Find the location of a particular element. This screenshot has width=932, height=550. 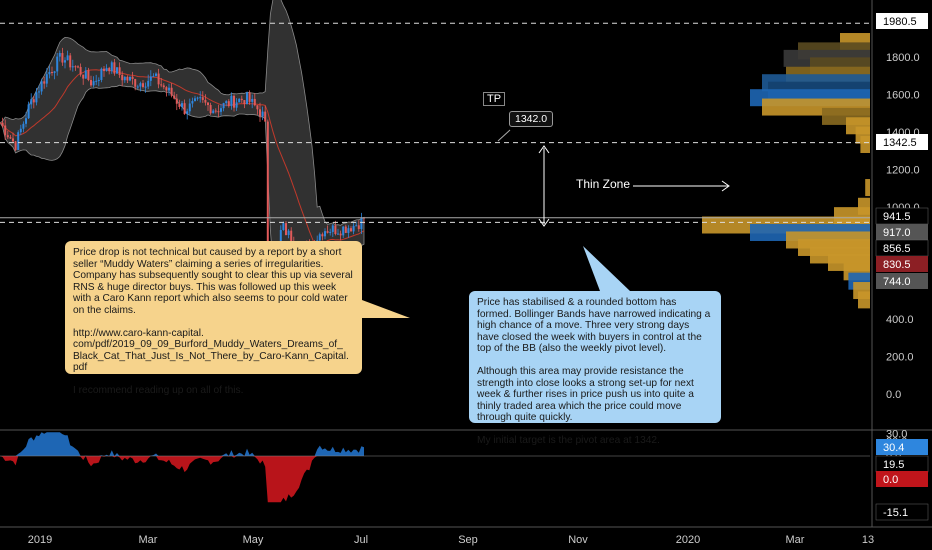

y-tick-label: 0.0 is located at coordinates (893, 395).